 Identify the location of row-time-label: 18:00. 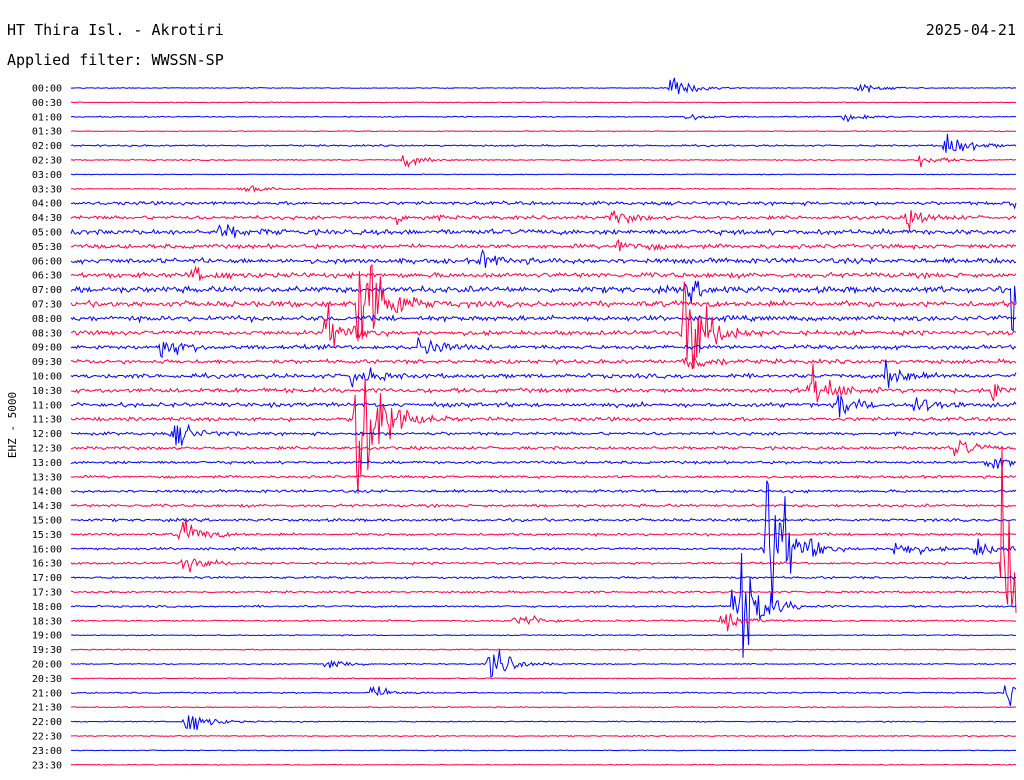
(47, 607).